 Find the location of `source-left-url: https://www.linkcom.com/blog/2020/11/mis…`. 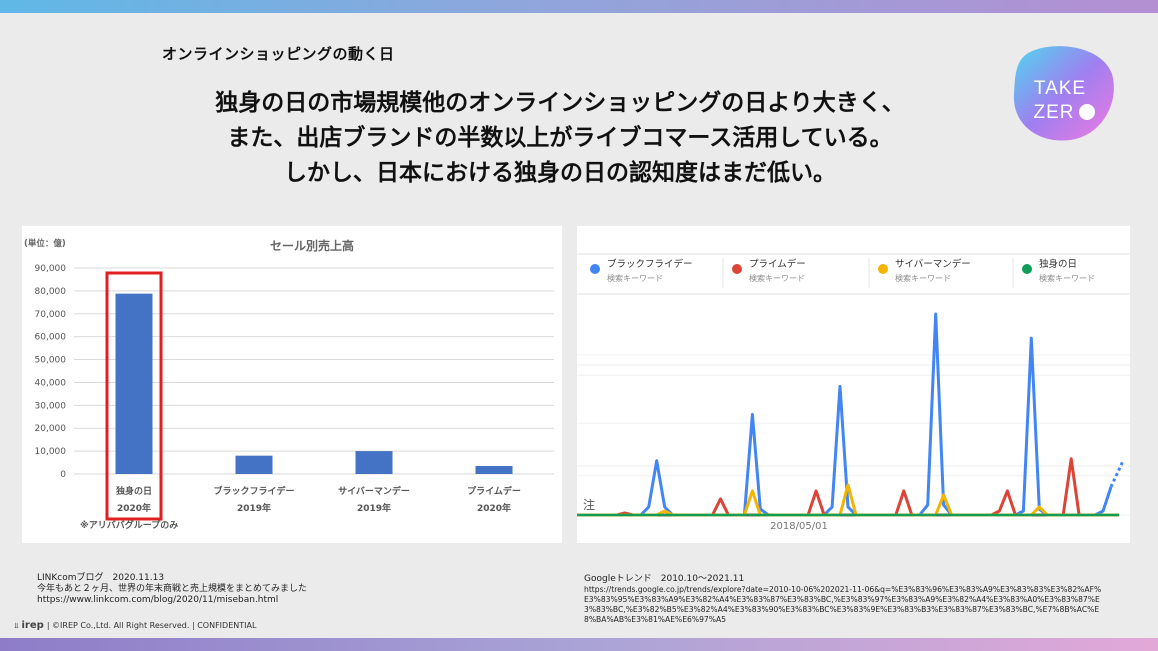

source-left-url: https://www.linkcom.com/blog/2020/11/mis… is located at coordinates (158, 600).